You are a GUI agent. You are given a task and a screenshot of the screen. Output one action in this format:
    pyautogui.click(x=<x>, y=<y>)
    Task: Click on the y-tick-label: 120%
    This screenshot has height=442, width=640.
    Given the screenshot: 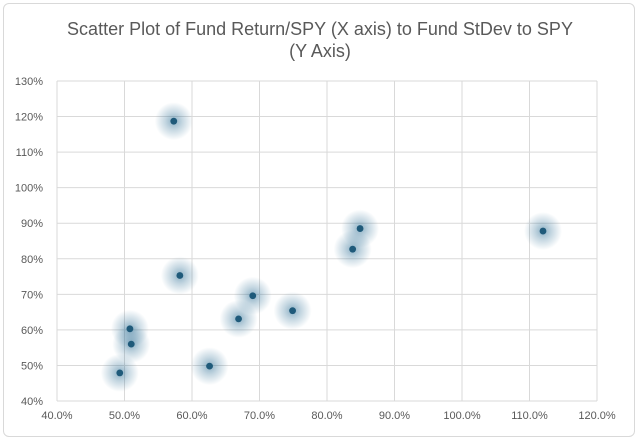 What is the action you would take?
    pyautogui.click(x=29, y=118)
    